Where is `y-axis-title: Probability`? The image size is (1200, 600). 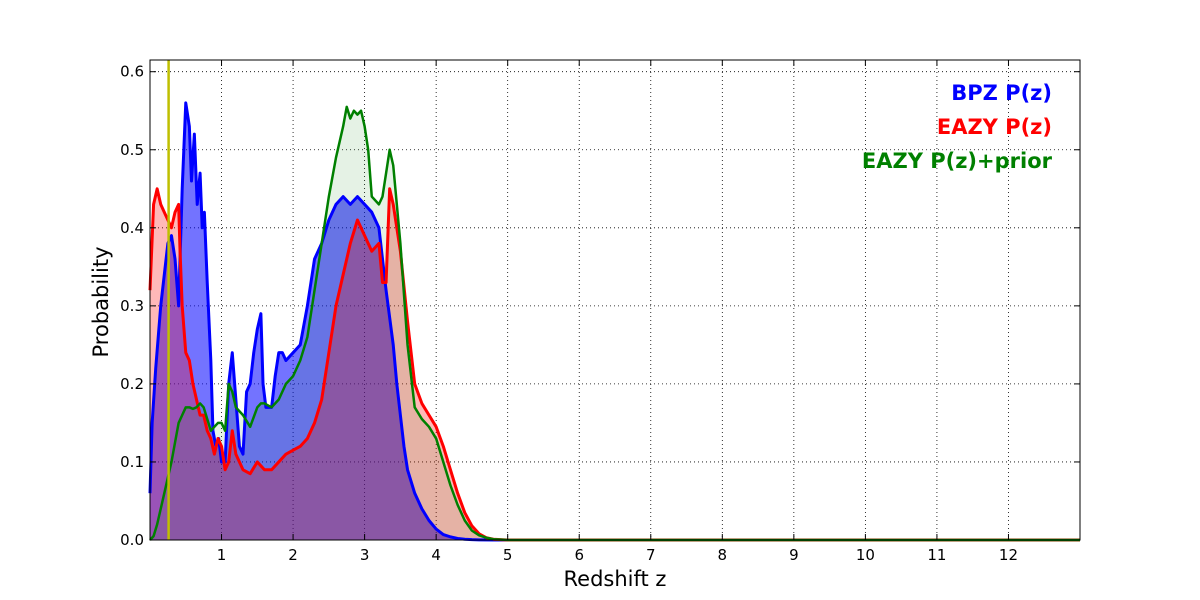 y-axis-title: Probability is located at coordinates (101, 301).